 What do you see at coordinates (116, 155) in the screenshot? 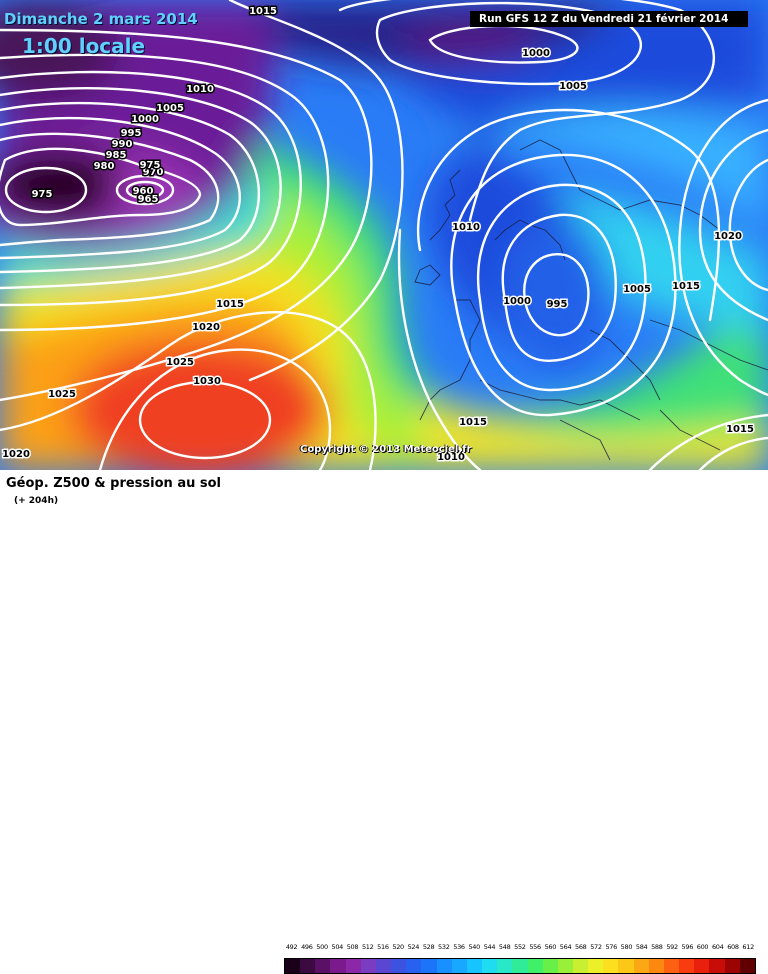
I see `isobar-label: 985` at bounding box center [116, 155].